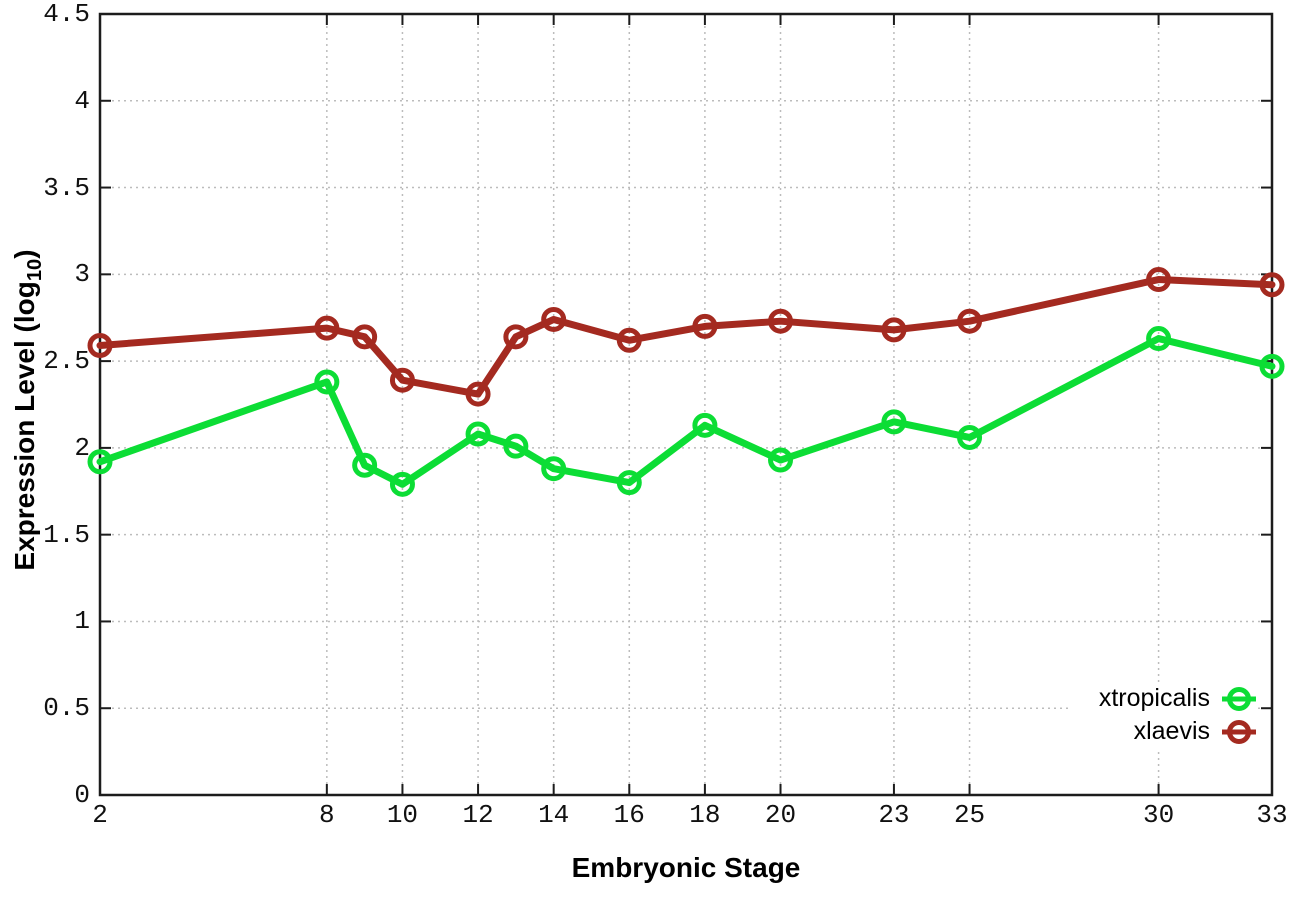 The width and height of the screenshot is (1296, 907). I want to click on y-axis-label: Expression Level (log10), so click(28, 409).